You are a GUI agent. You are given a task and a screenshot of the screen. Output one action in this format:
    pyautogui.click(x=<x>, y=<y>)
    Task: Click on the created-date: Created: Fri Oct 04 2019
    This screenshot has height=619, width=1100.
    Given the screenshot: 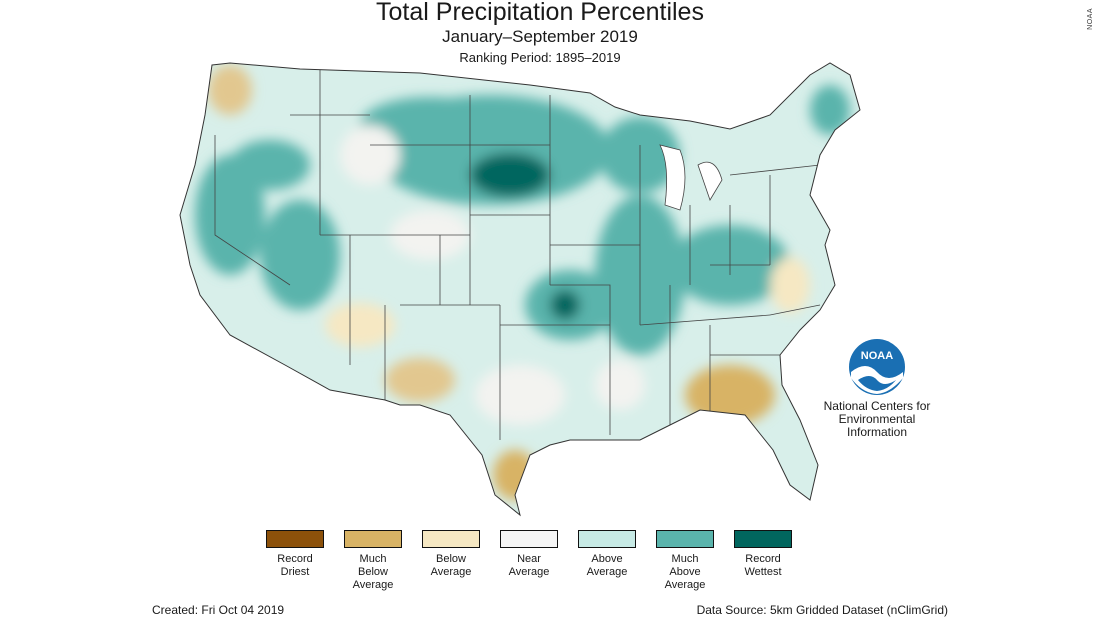 What is the action you would take?
    pyautogui.click(x=218, y=610)
    